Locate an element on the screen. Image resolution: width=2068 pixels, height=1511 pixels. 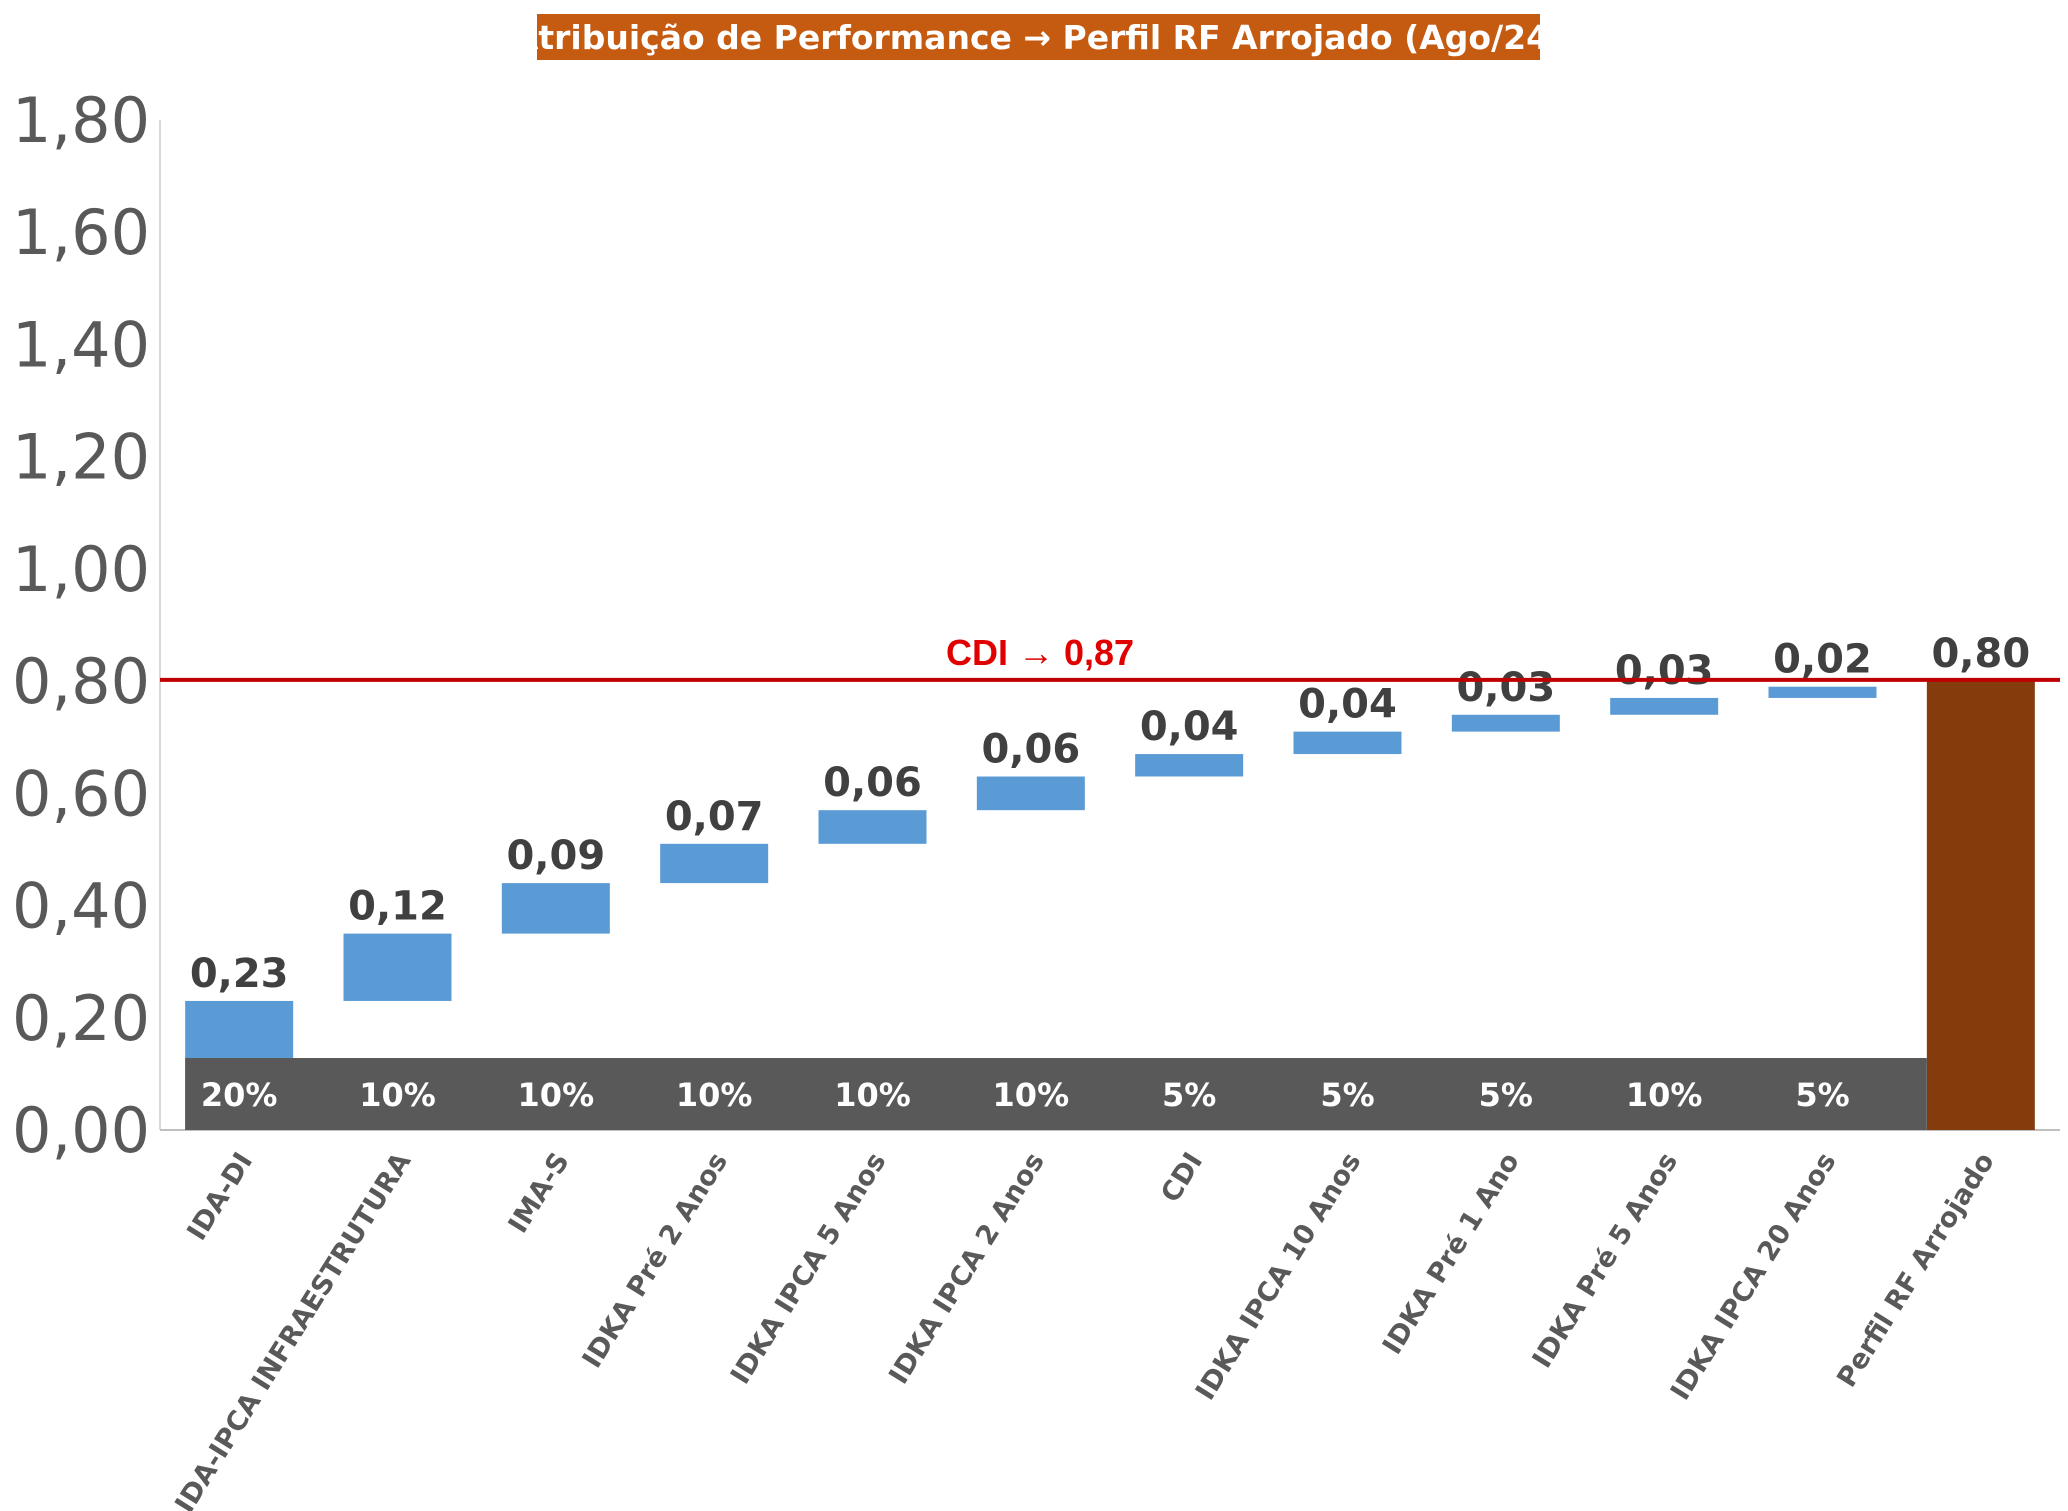
y-tick-label: 0,80 is located at coordinates (81, 681).